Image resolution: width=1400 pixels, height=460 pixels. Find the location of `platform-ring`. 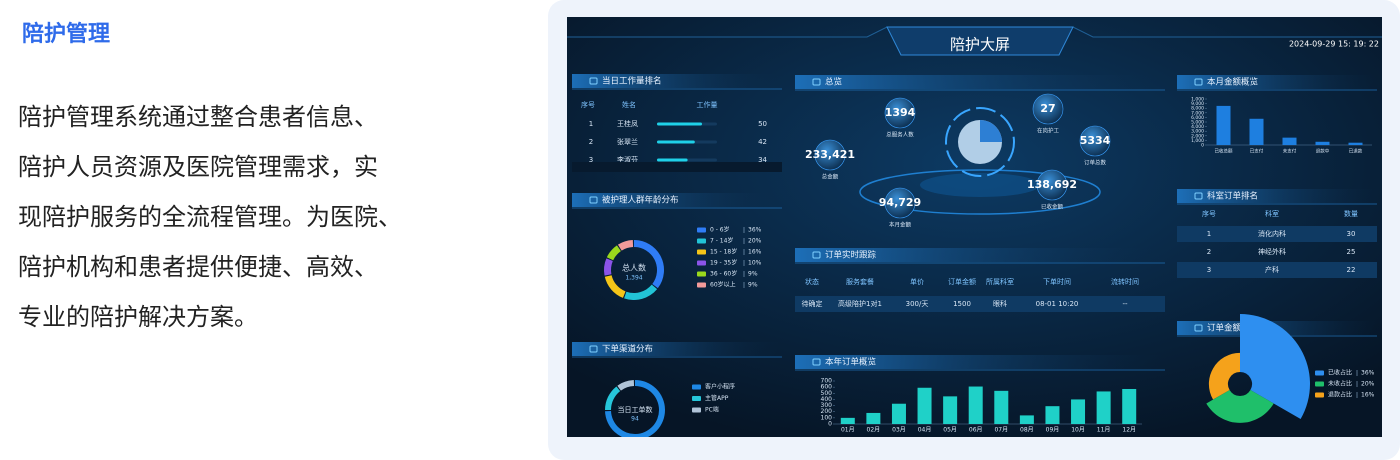

platform-ring is located at coordinates (980, 192).